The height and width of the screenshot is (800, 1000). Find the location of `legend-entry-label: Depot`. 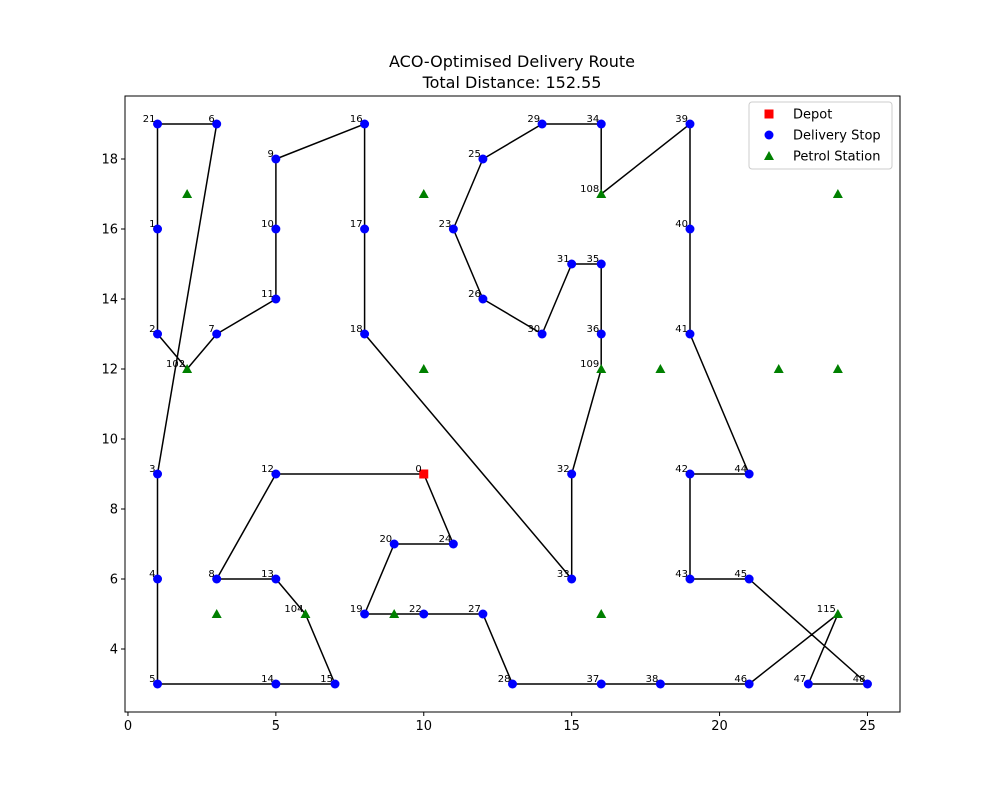

legend-entry-label: Depot is located at coordinates (812, 115).